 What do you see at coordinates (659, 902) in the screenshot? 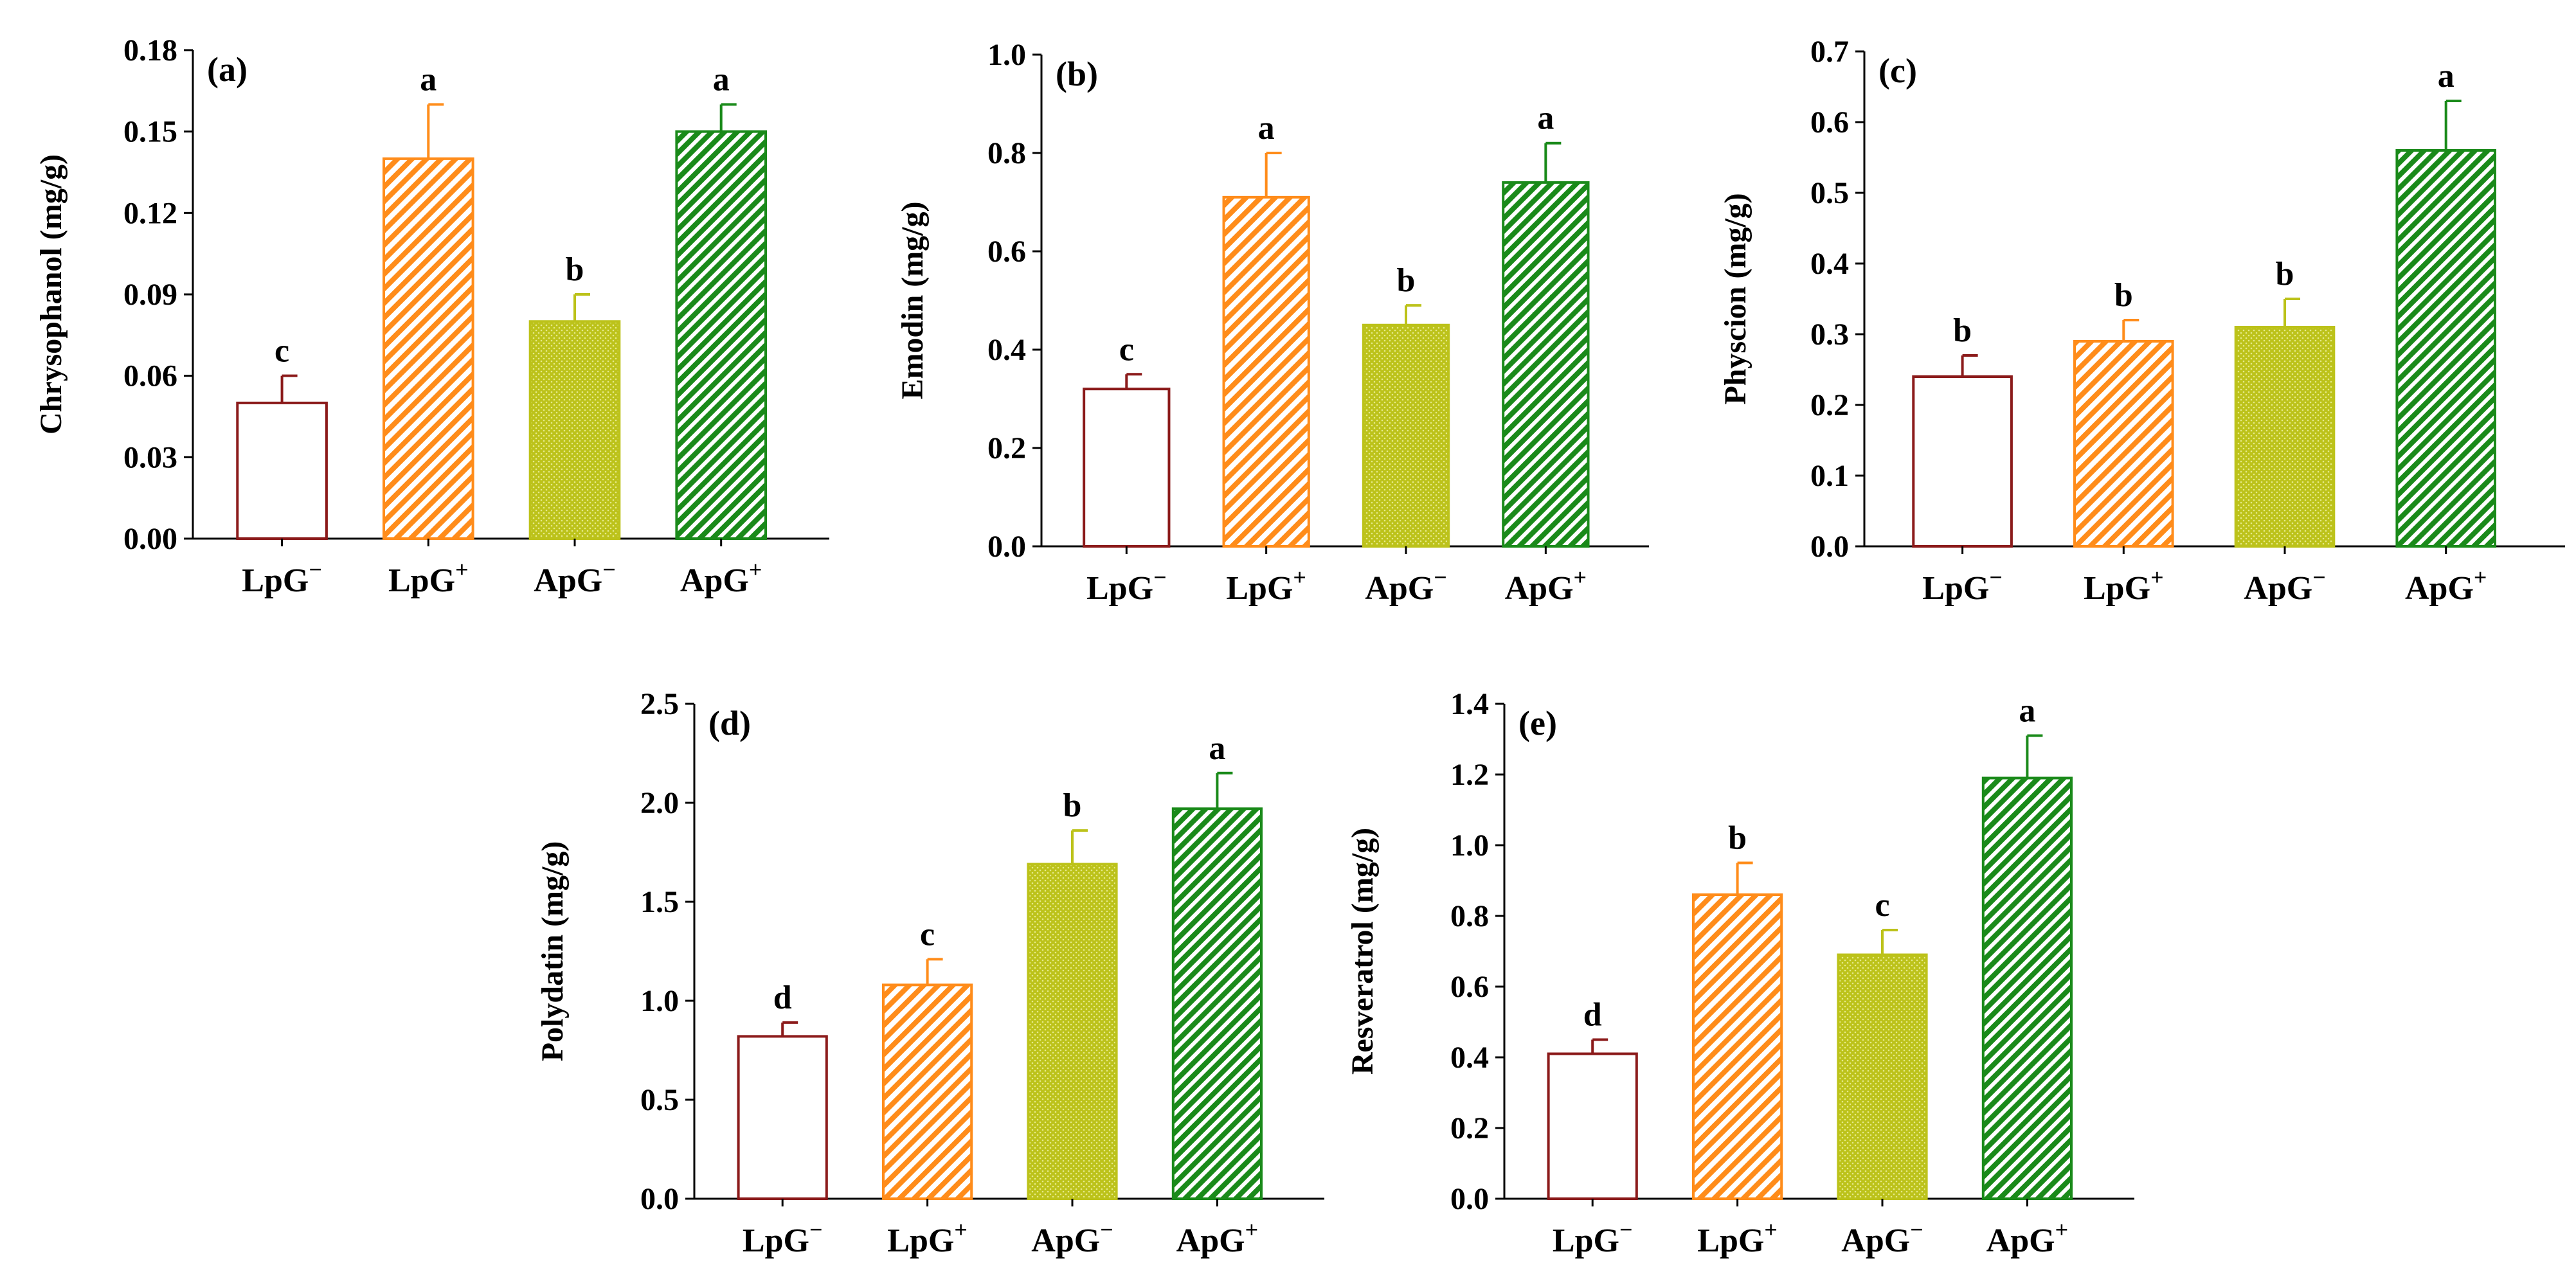
I see `y-tick-label: 1.5` at bounding box center [659, 902].